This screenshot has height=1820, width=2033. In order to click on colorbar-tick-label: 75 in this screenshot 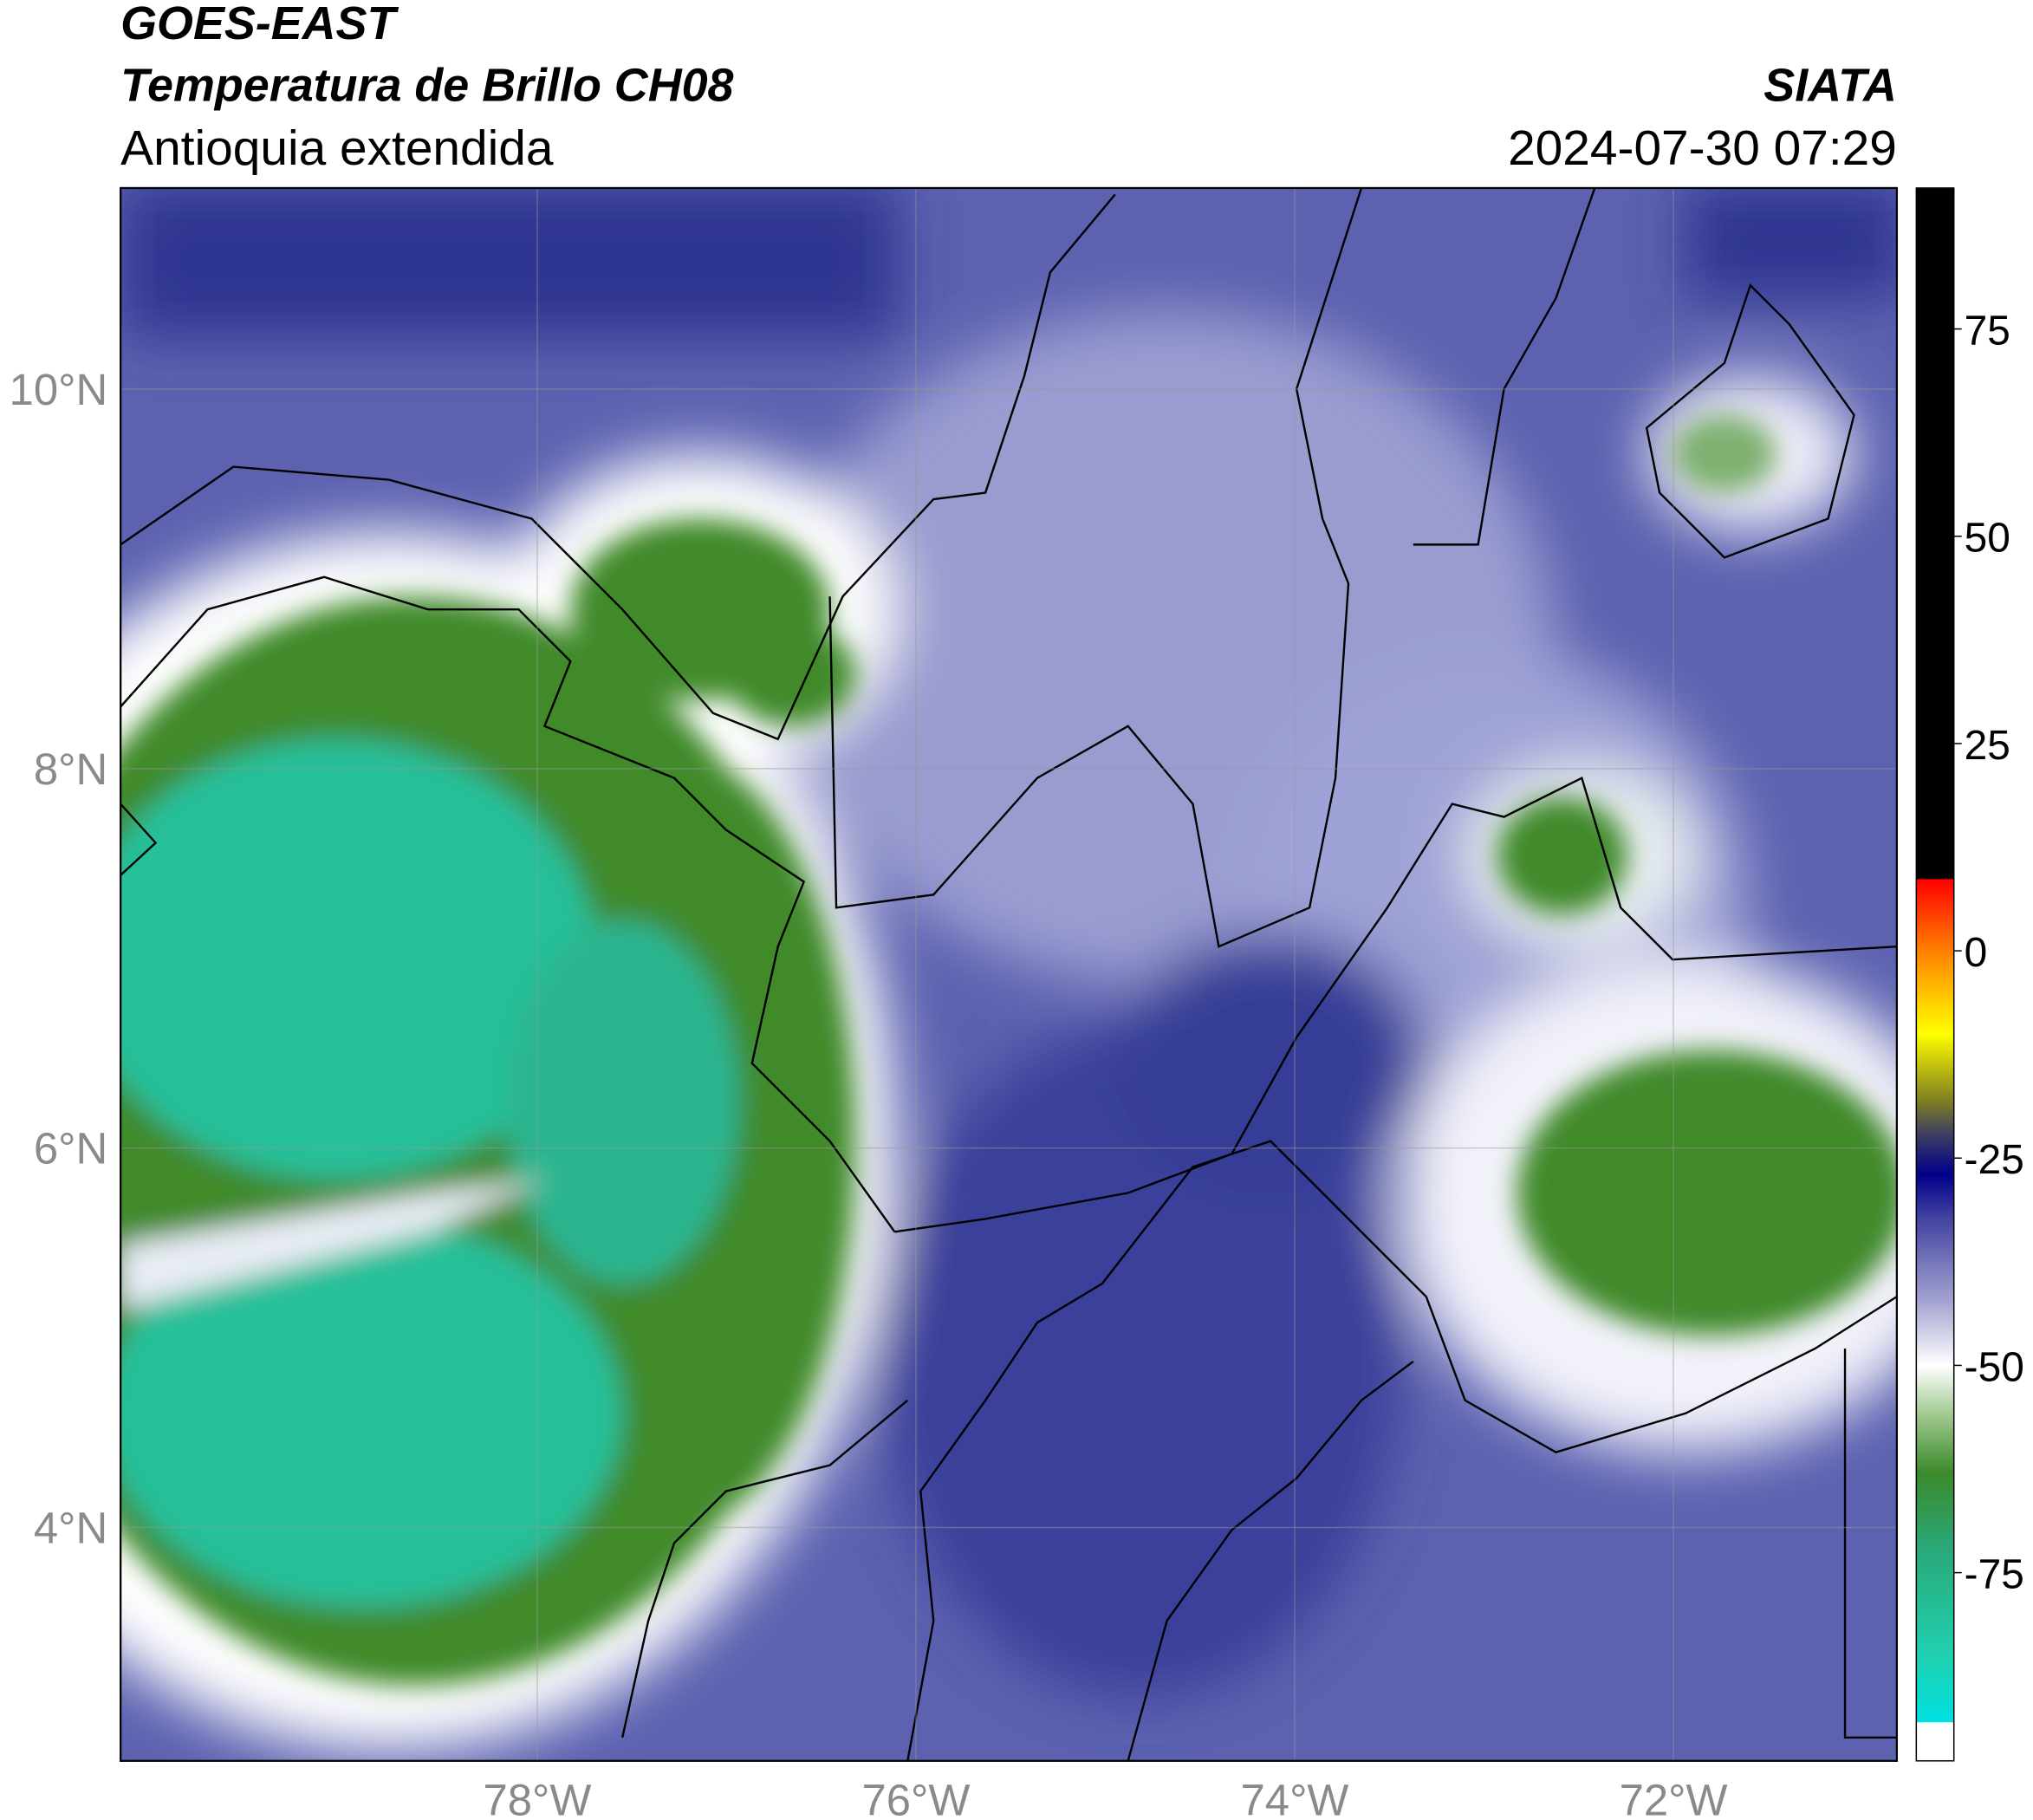, I will do `click(1987, 331)`.